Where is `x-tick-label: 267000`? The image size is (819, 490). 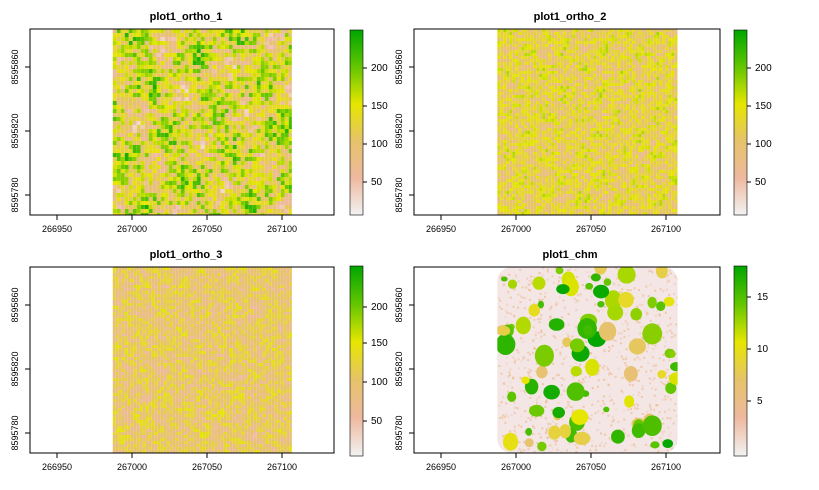
x-tick-label: 267000 is located at coordinates (132, 229).